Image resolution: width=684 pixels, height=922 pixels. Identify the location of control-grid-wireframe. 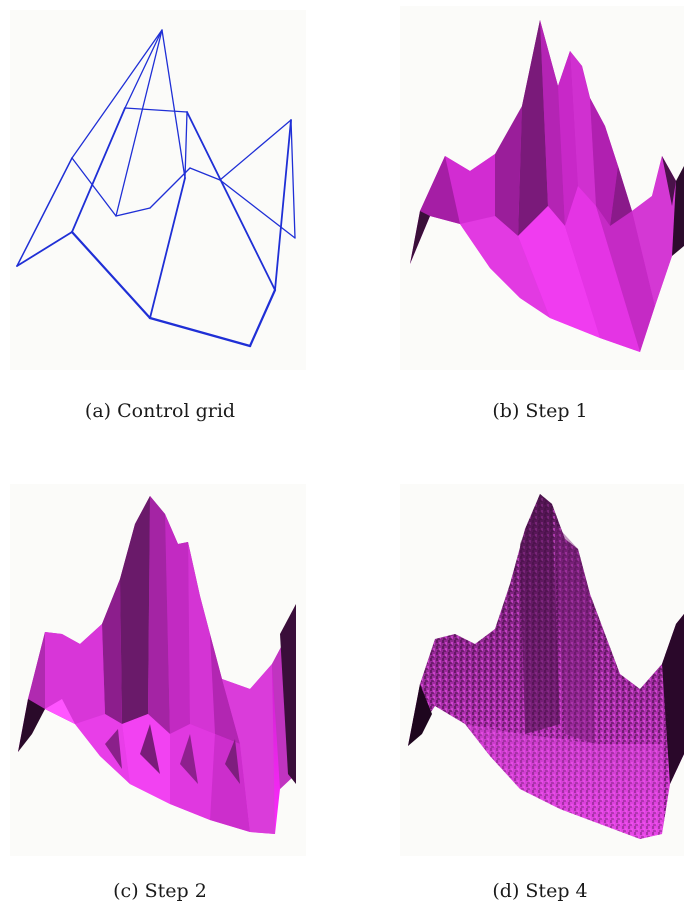
(156, 188).